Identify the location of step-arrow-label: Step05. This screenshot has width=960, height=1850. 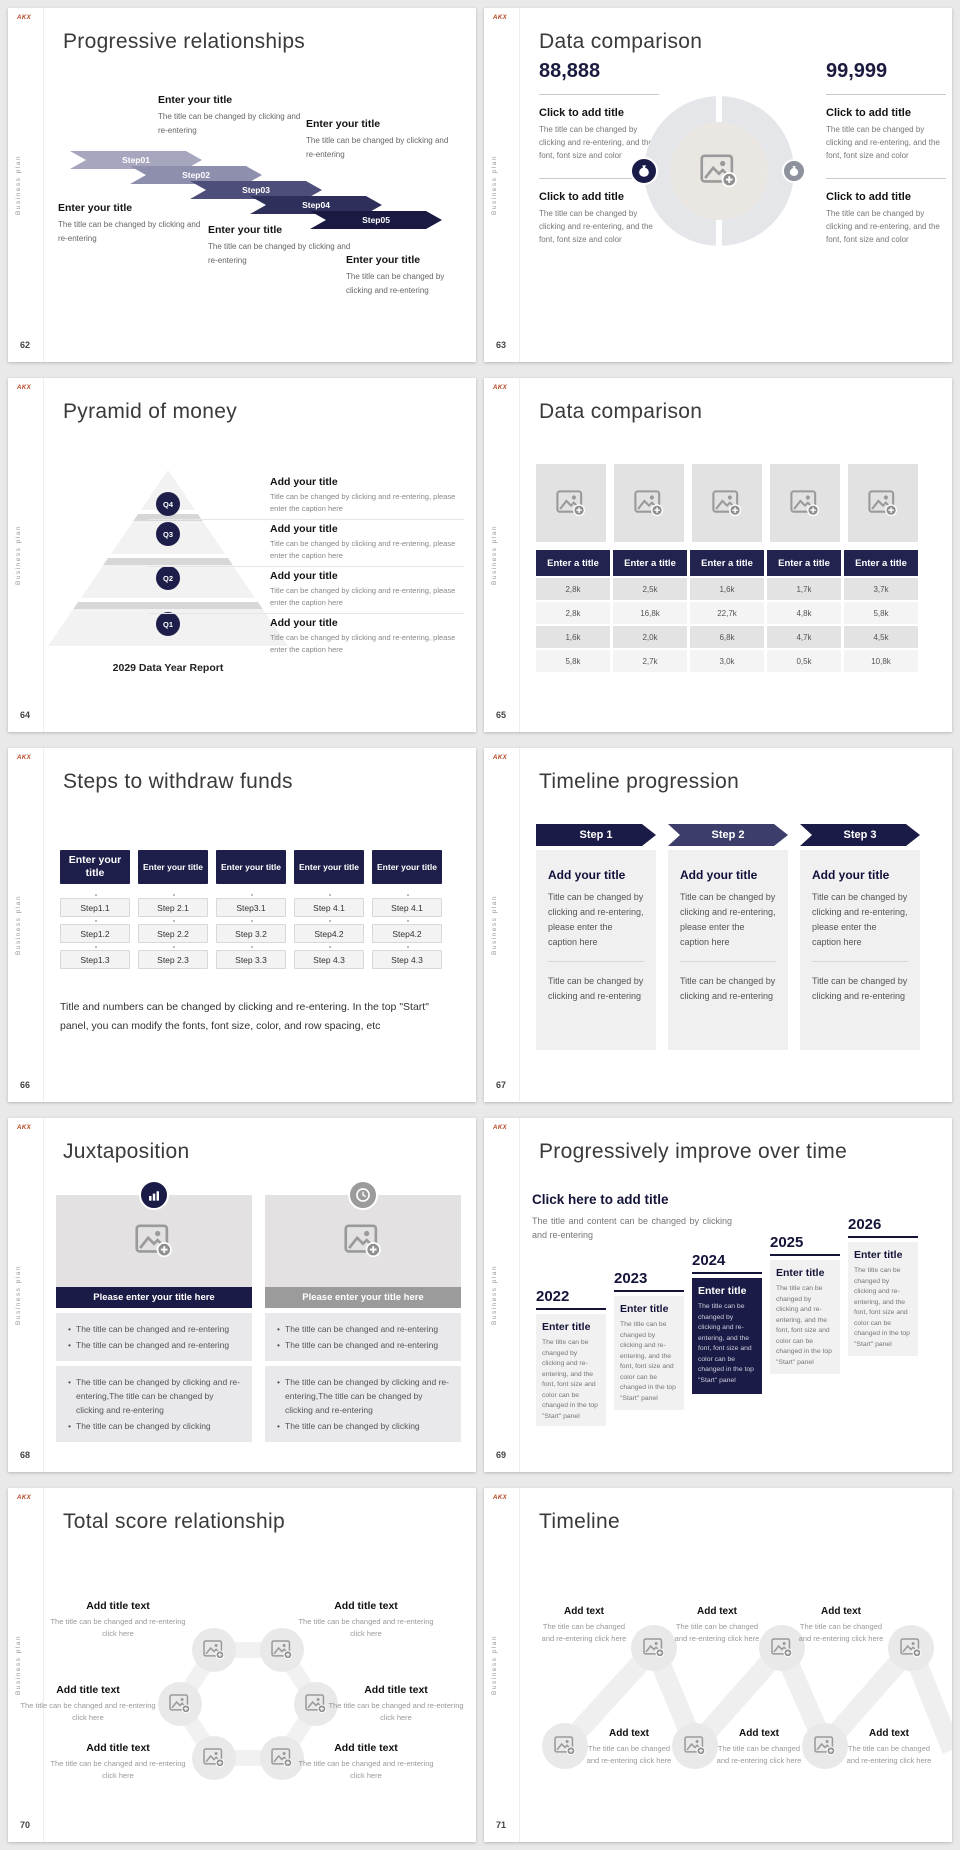
(376, 220).